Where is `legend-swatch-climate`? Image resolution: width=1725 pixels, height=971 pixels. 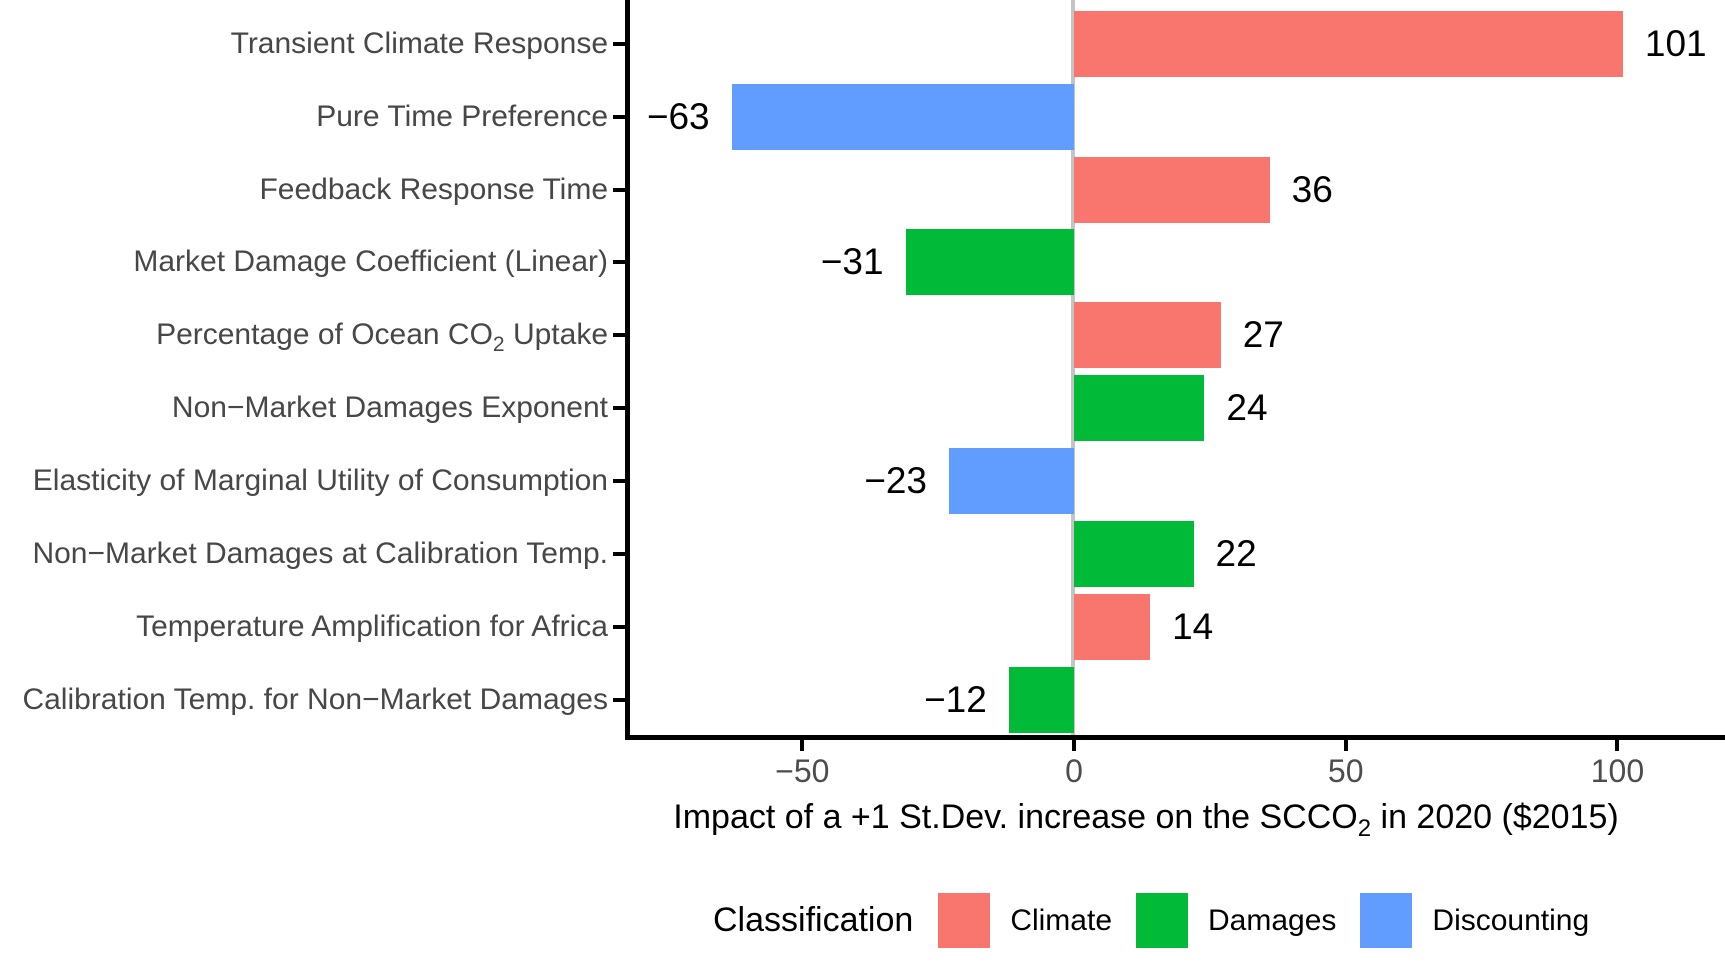
legend-swatch-climate is located at coordinates (964, 920).